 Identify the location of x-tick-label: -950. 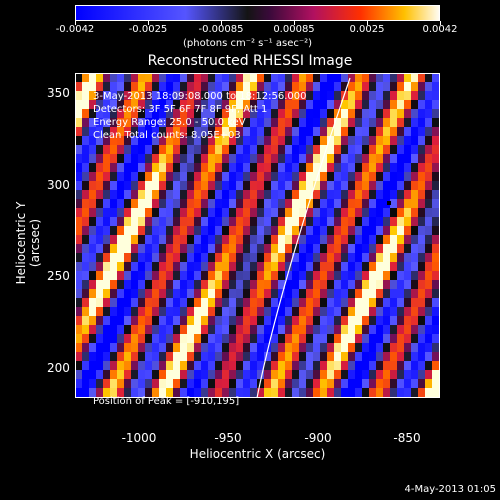
(228, 438).